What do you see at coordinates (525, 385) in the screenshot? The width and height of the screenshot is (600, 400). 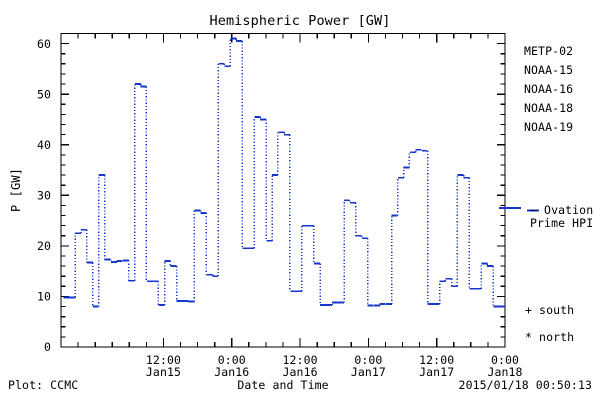 I see `render-timestamp: 2015/01/18 00:50:13` at bounding box center [525, 385].